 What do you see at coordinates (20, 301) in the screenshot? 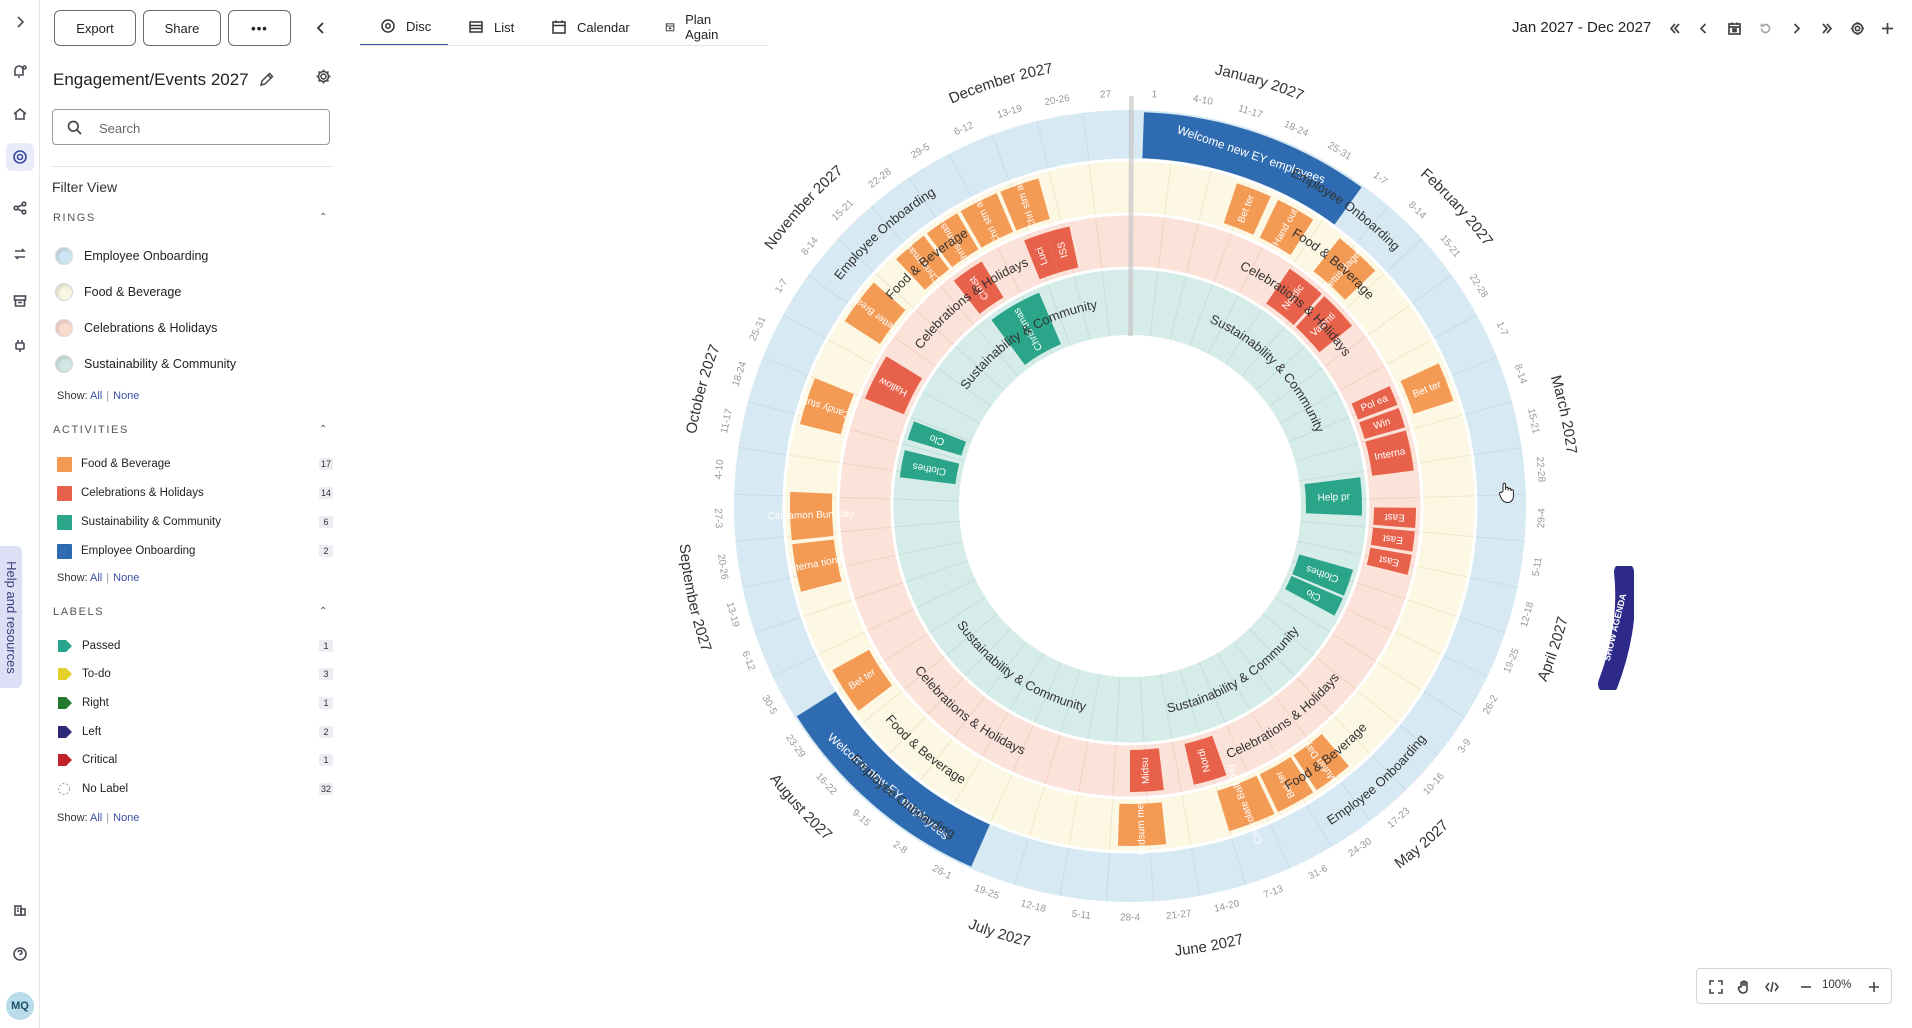
I see `archive-icon` at bounding box center [20, 301].